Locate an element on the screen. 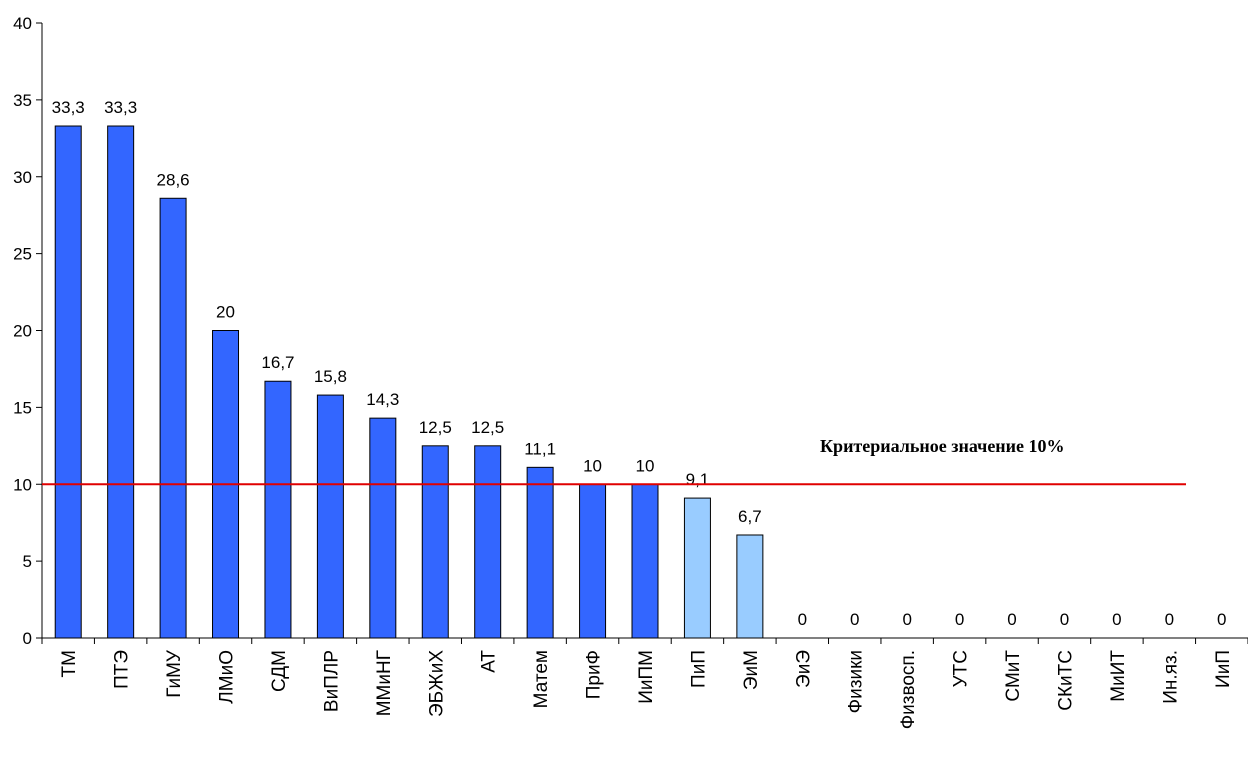  category-label: ЭБЖиХ is located at coordinates (436, 683).